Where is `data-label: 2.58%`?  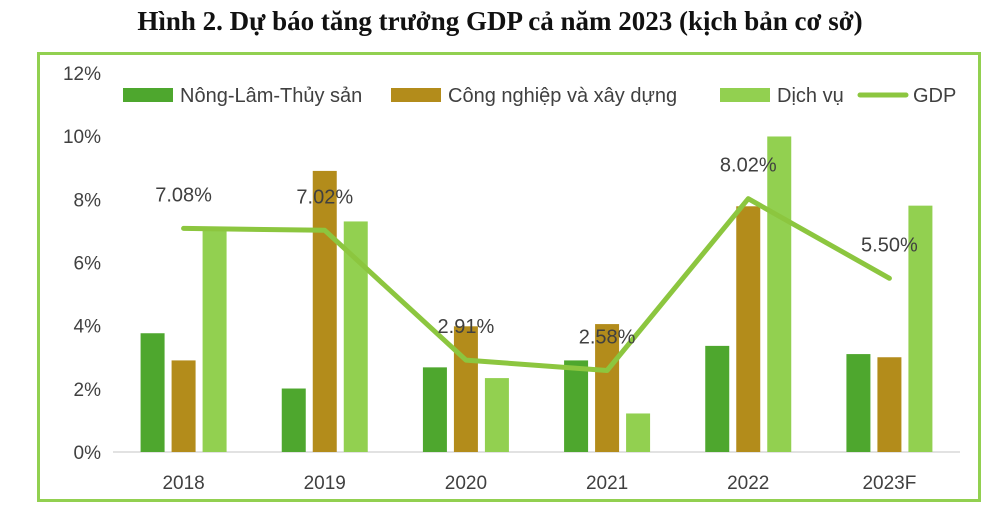
data-label: 2.58% is located at coordinates (607, 338).